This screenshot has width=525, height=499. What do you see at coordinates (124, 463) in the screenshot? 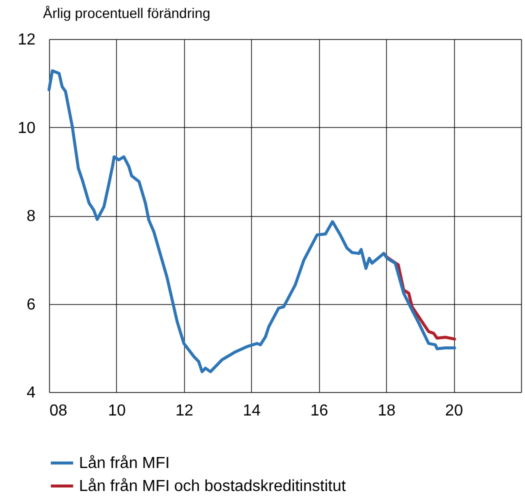
I see `legend-label: Lån från MFI` at bounding box center [124, 463].